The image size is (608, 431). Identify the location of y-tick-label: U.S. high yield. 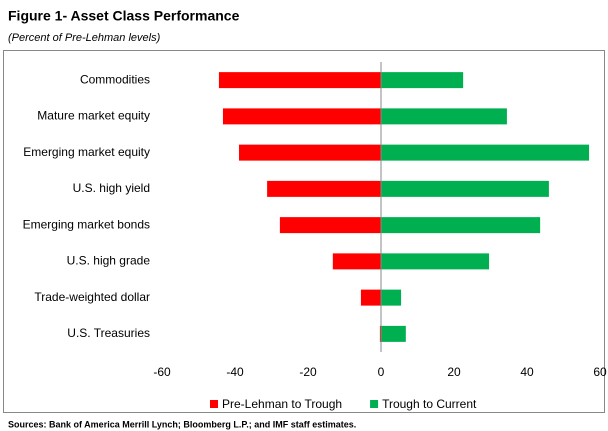
(111, 188).